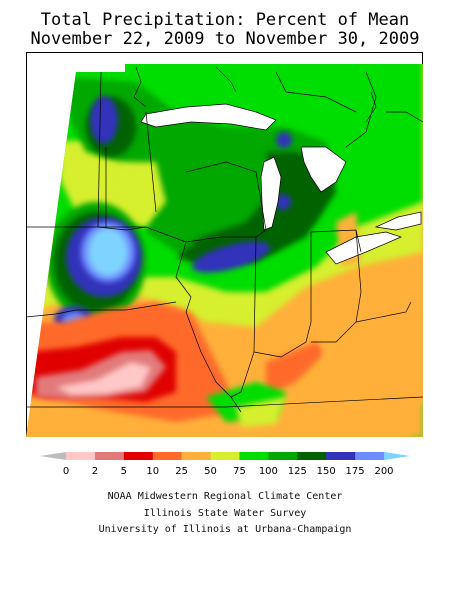 The height and width of the screenshot is (600, 450). Describe the element at coordinates (239, 471) in the screenshot. I see `legend-tick-label: 75` at that location.